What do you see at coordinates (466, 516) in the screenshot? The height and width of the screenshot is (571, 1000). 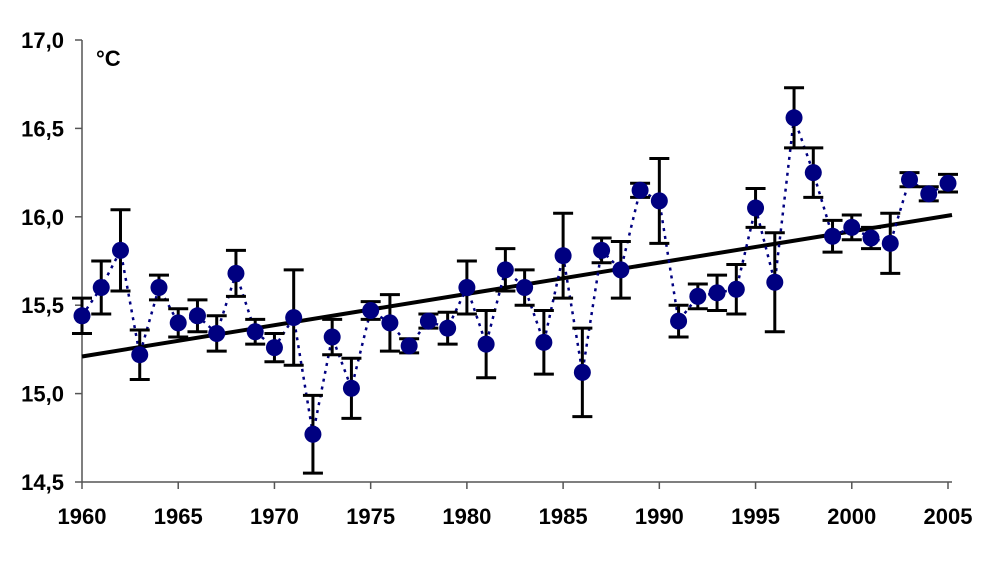 I see `x-tick-label: 1980` at bounding box center [466, 516].